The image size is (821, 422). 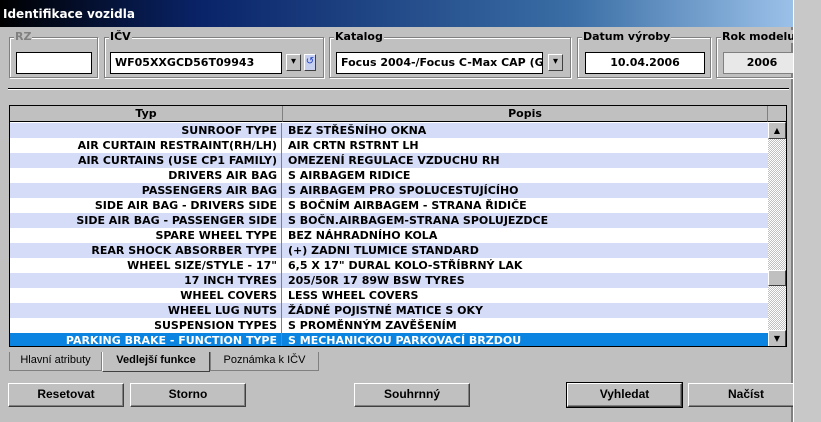 I want to click on cell-typ: SUSPENSION TYPES, so click(x=146, y=325).